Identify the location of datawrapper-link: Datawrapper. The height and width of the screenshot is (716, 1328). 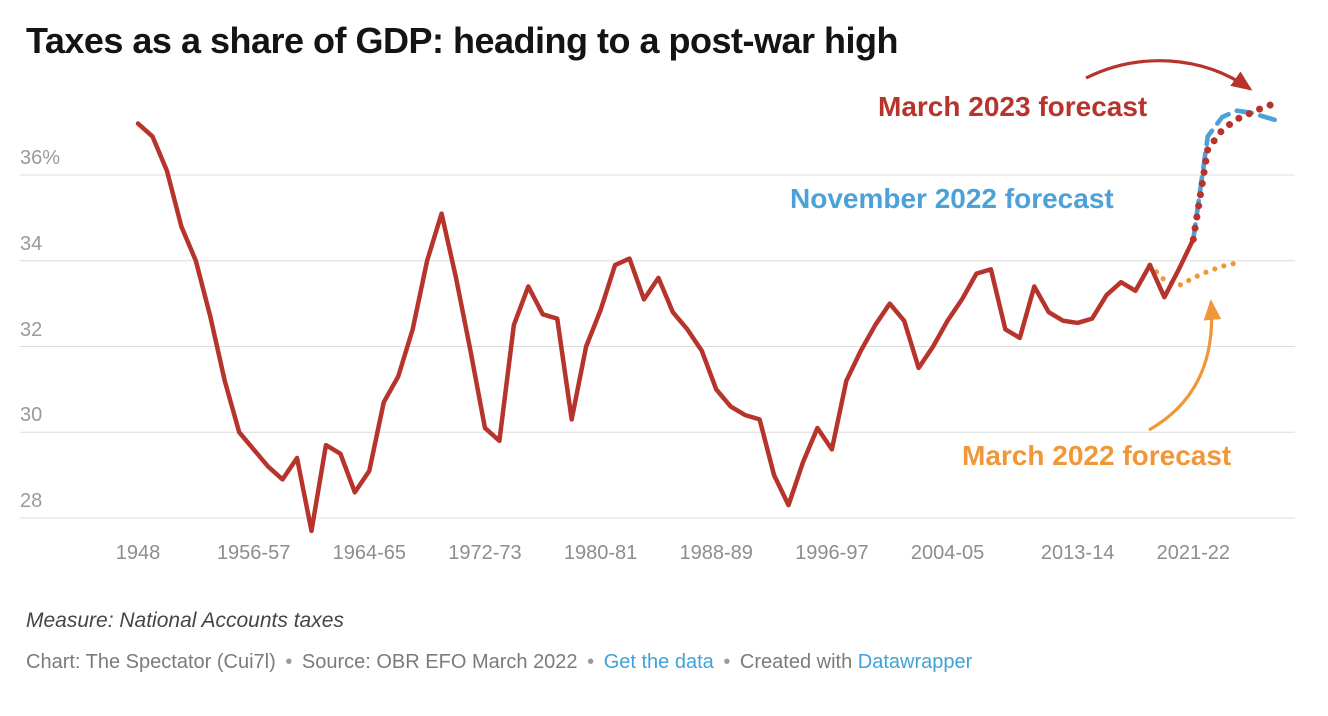
(915, 662).